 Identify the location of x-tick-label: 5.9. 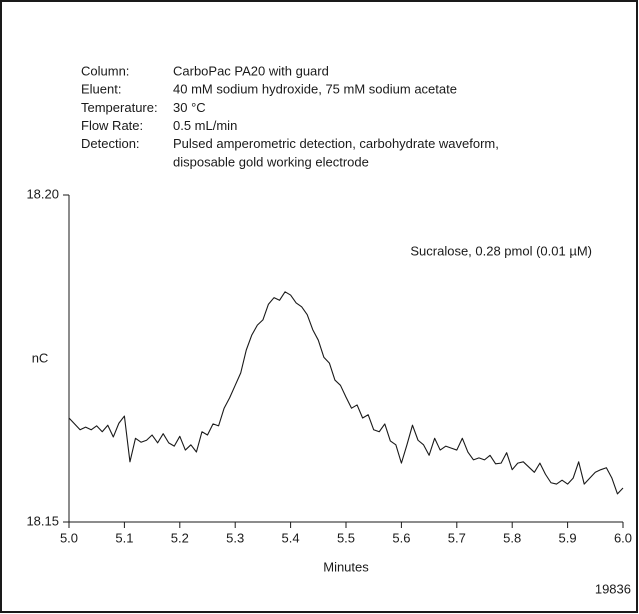
(568, 537).